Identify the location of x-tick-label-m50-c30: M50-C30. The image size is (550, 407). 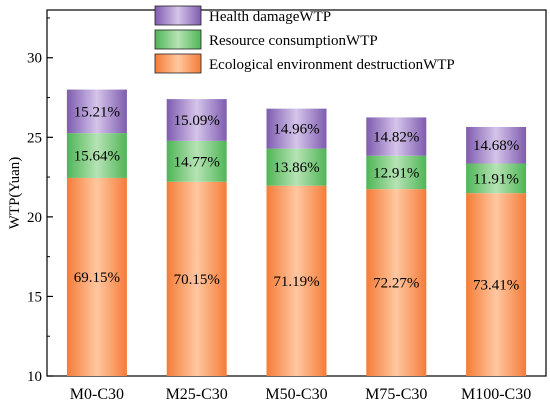
(296, 394).